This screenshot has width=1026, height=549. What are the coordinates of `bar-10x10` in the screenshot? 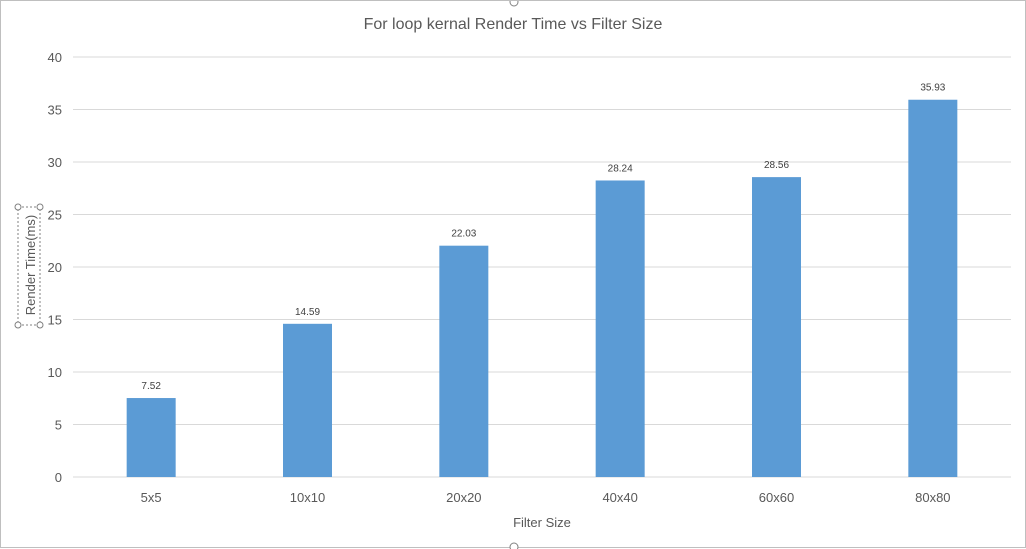 It's located at (307, 400).